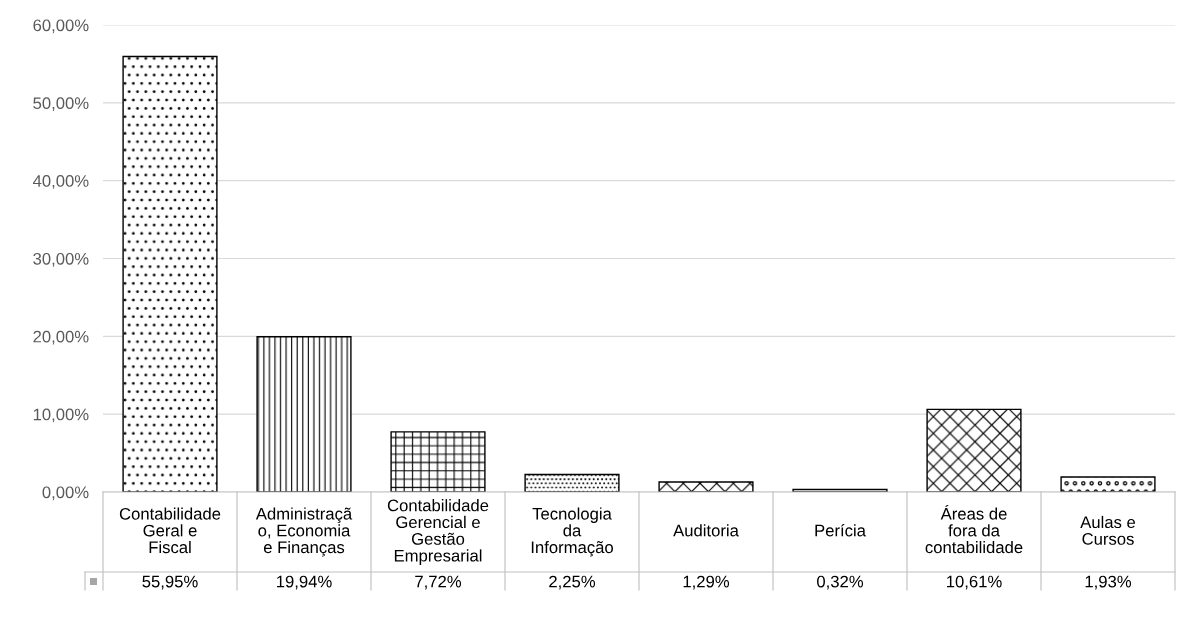  What do you see at coordinates (706, 582) in the screenshot?
I see `data-label: 1,29%` at bounding box center [706, 582].